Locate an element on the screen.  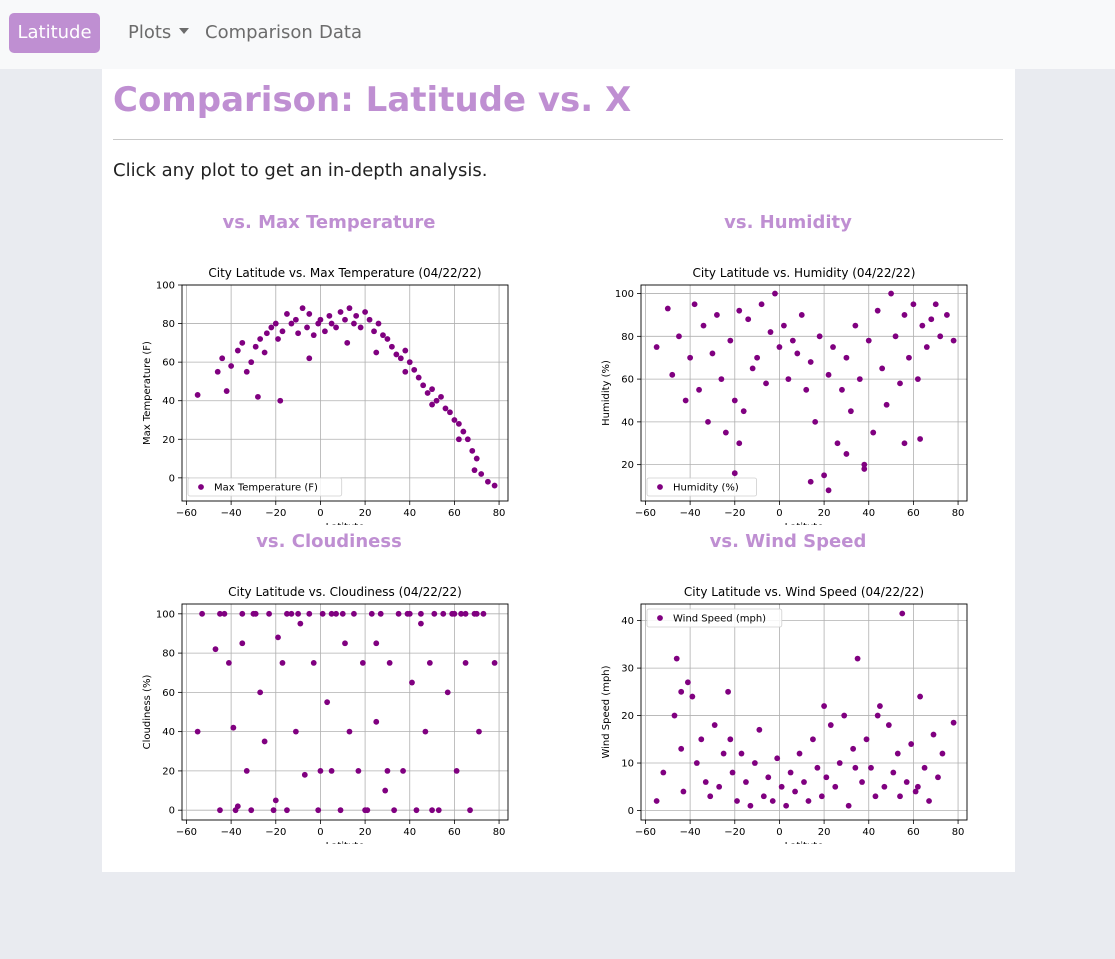
nav-item-comparison: Comparison is located at coordinates (259, 32).